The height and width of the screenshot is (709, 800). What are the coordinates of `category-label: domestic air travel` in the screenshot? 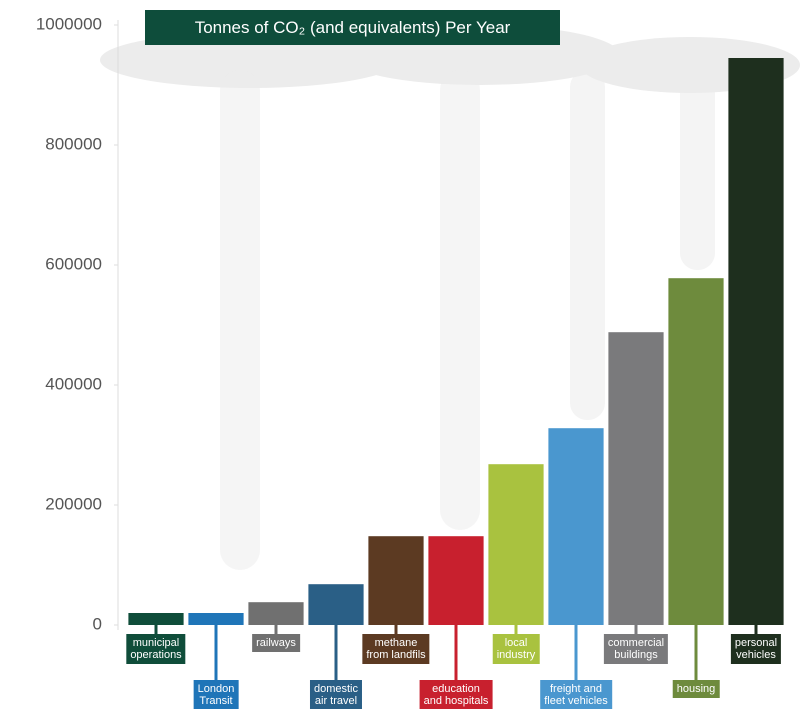 It's located at (336, 694).